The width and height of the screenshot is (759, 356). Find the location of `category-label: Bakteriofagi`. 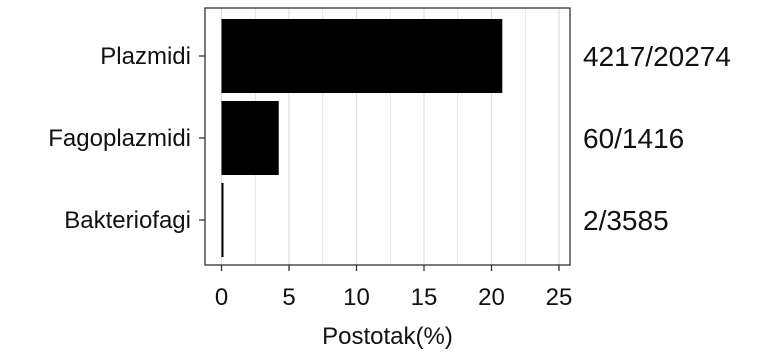

category-label: Bakteriofagi is located at coordinates (127, 220).